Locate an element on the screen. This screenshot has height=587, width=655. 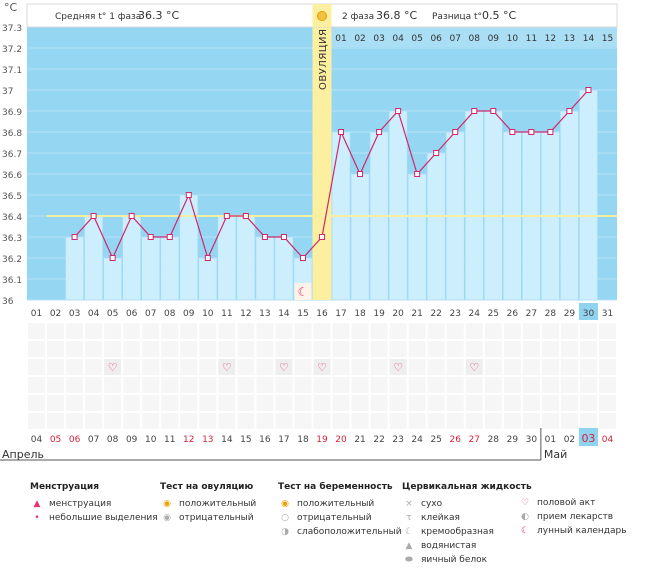
calendar-date-label: 11 is located at coordinates (169, 440).